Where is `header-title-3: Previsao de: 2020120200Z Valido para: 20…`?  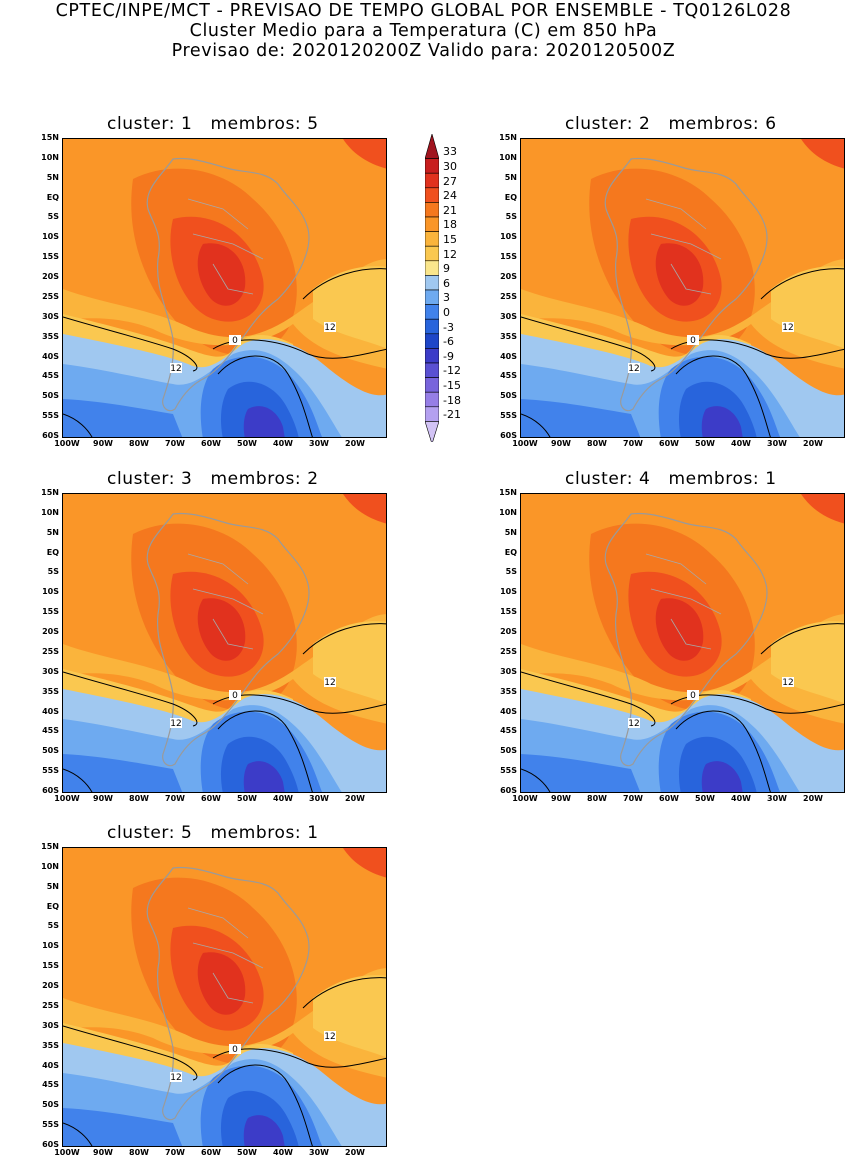
header-title-3: Previsao de: 2020120200Z Valido para: 20… is located at coordinates (423, 51).